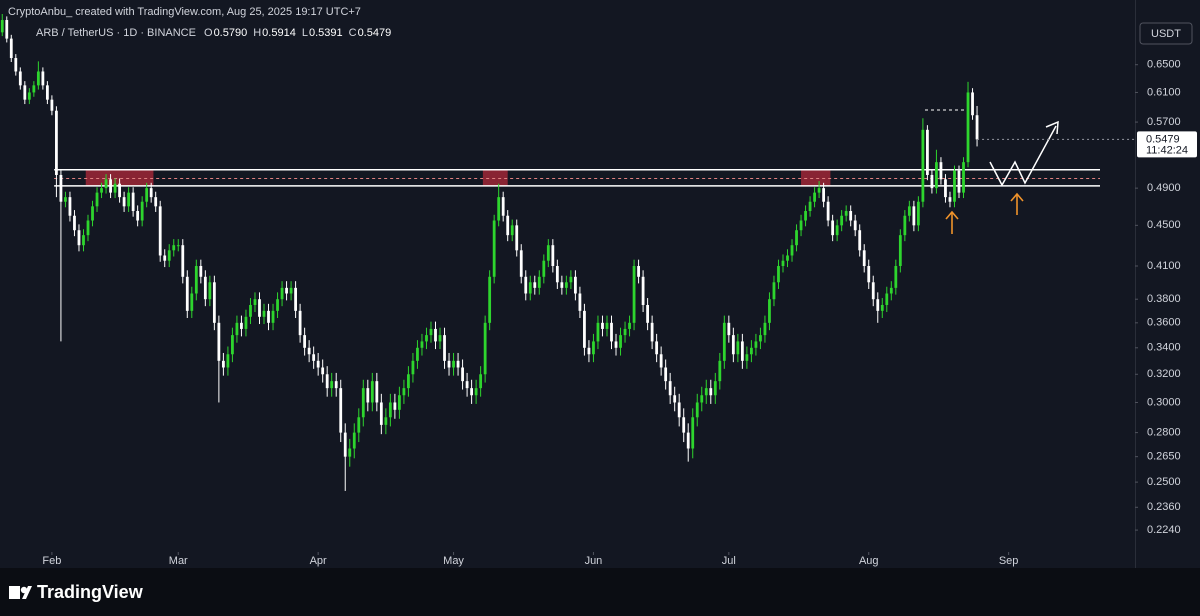 The image size is (1200, 616). What do you see at coordinates (869, 561) in the screenshot?
I see `x-tick-label: Aug` at bounding box center [869, 561].